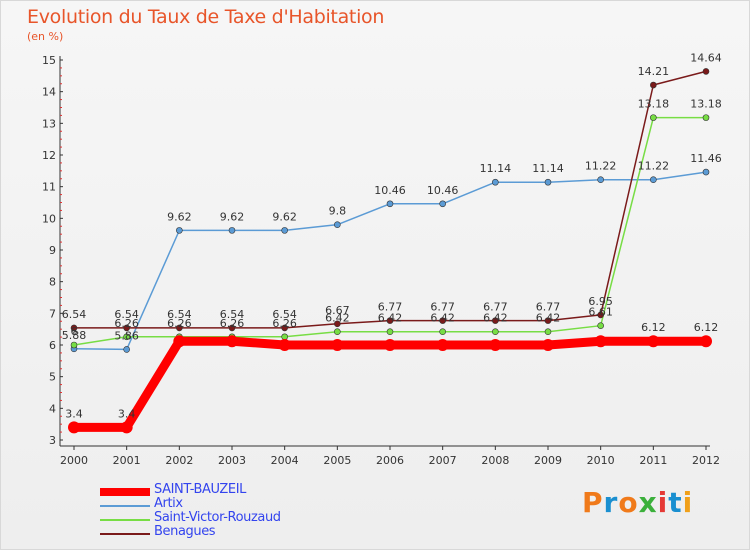 The width and height of the screenshot is (750, 550). What do you see at coordinates (52, 377) in the screenshot?
I see `y-tick-label: 5` at bounding box center [52, 377].